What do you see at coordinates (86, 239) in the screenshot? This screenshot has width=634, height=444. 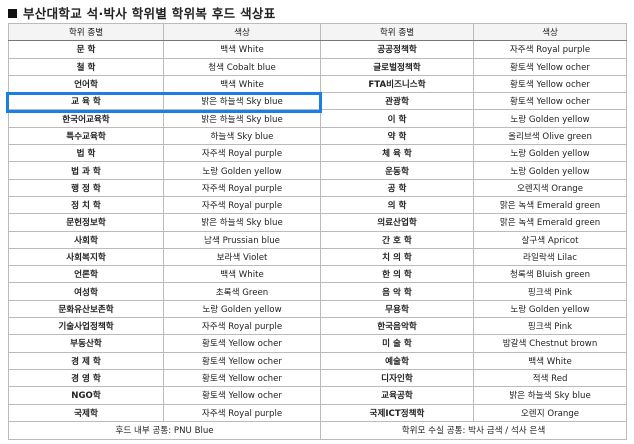 I see `degree-cell: 사회학` at bounding box center [86, 239].